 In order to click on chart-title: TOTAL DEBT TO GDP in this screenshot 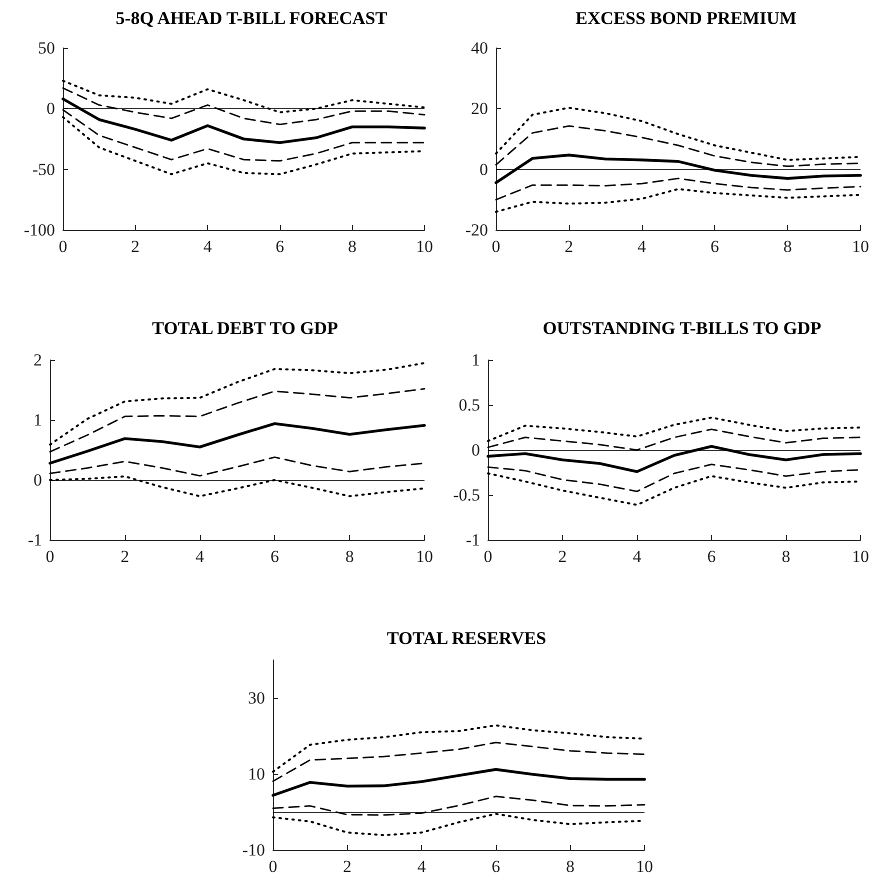, I will do `click(245, 328)`.